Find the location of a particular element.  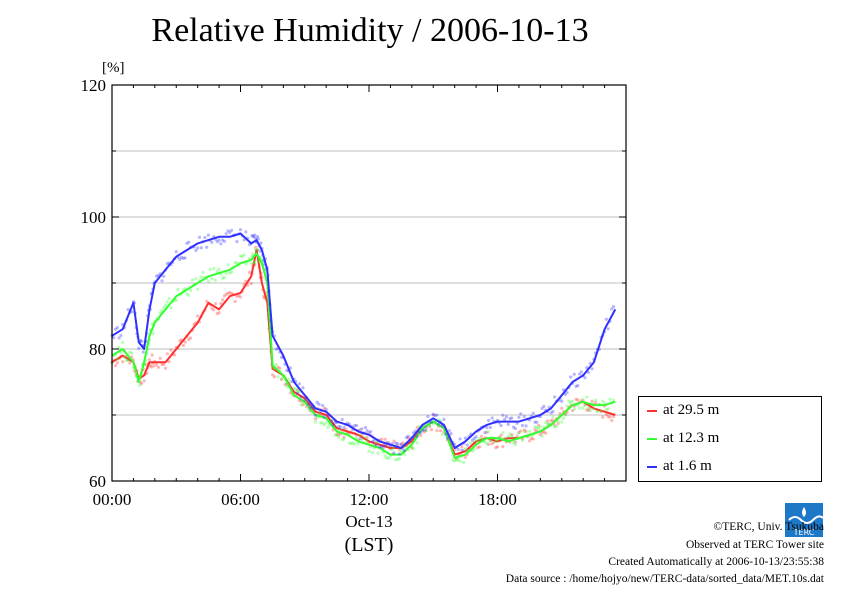

legend-swatch-red is located at coordinates (652, 410).